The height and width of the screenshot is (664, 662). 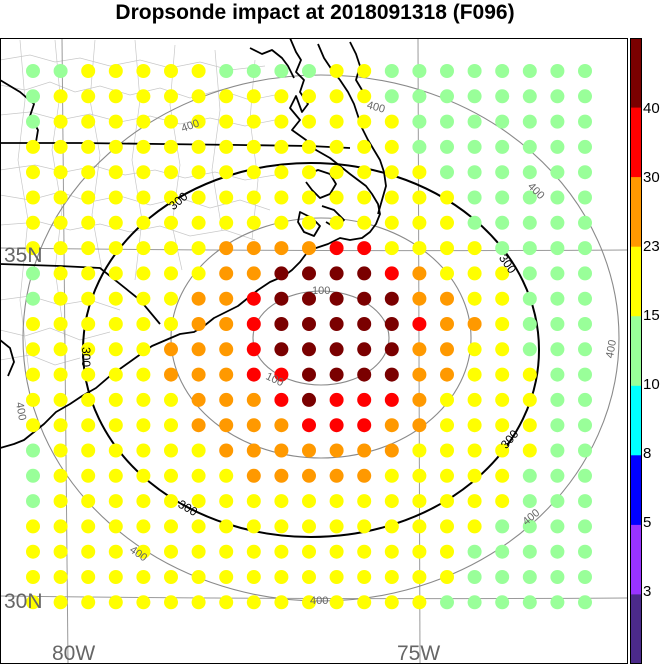 I want to click on colorbar-tick-3: 3, so click(x=647, y=591).